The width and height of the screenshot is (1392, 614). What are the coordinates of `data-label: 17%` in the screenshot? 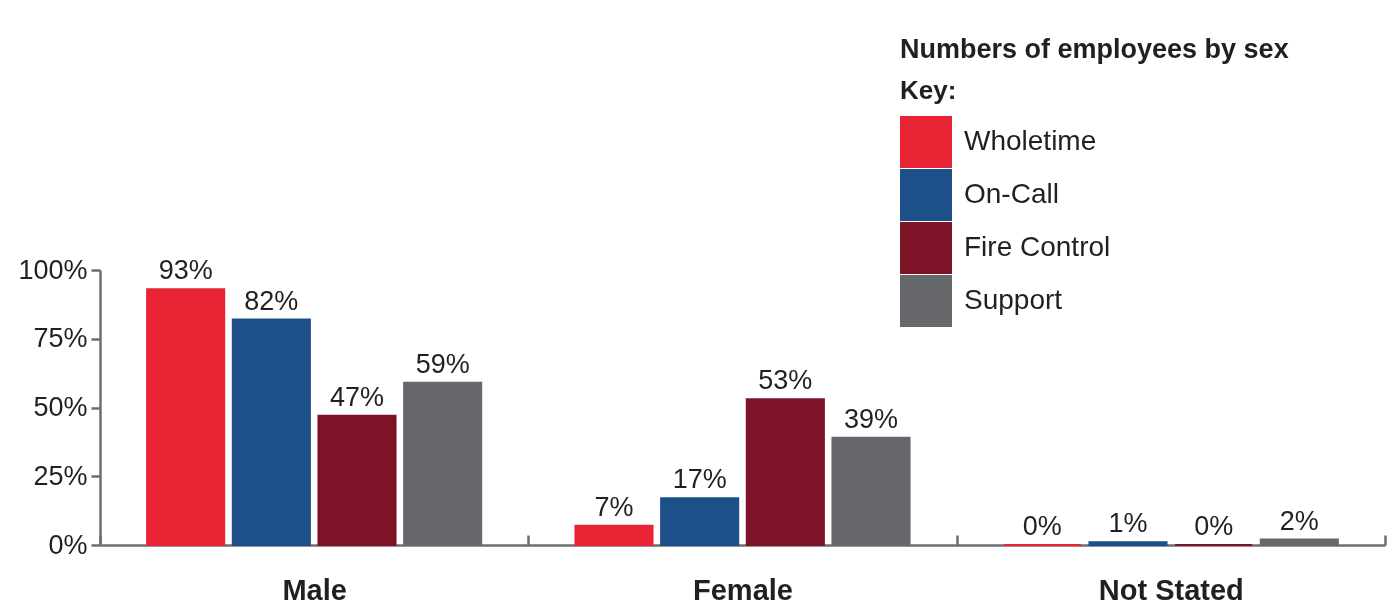 It's located at (699, 479).